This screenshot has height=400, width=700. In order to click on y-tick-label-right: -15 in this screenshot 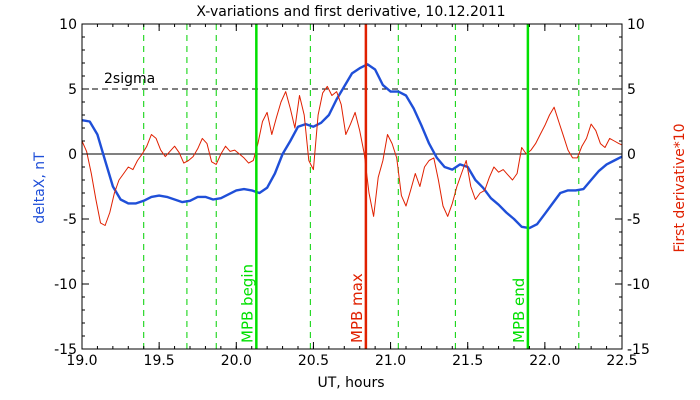, I will do `click(638, 350)`.